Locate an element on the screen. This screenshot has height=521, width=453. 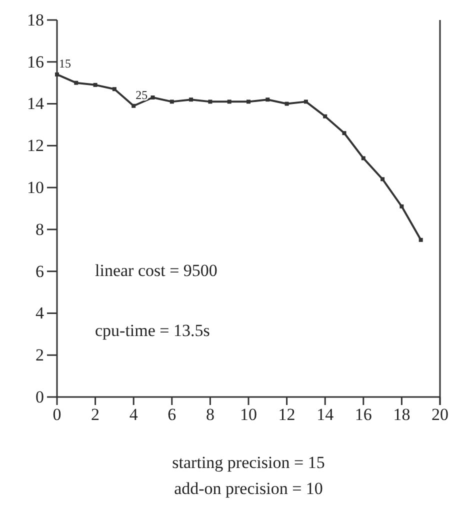
y-tick-label: 8 is located at coordinates (40, 229).